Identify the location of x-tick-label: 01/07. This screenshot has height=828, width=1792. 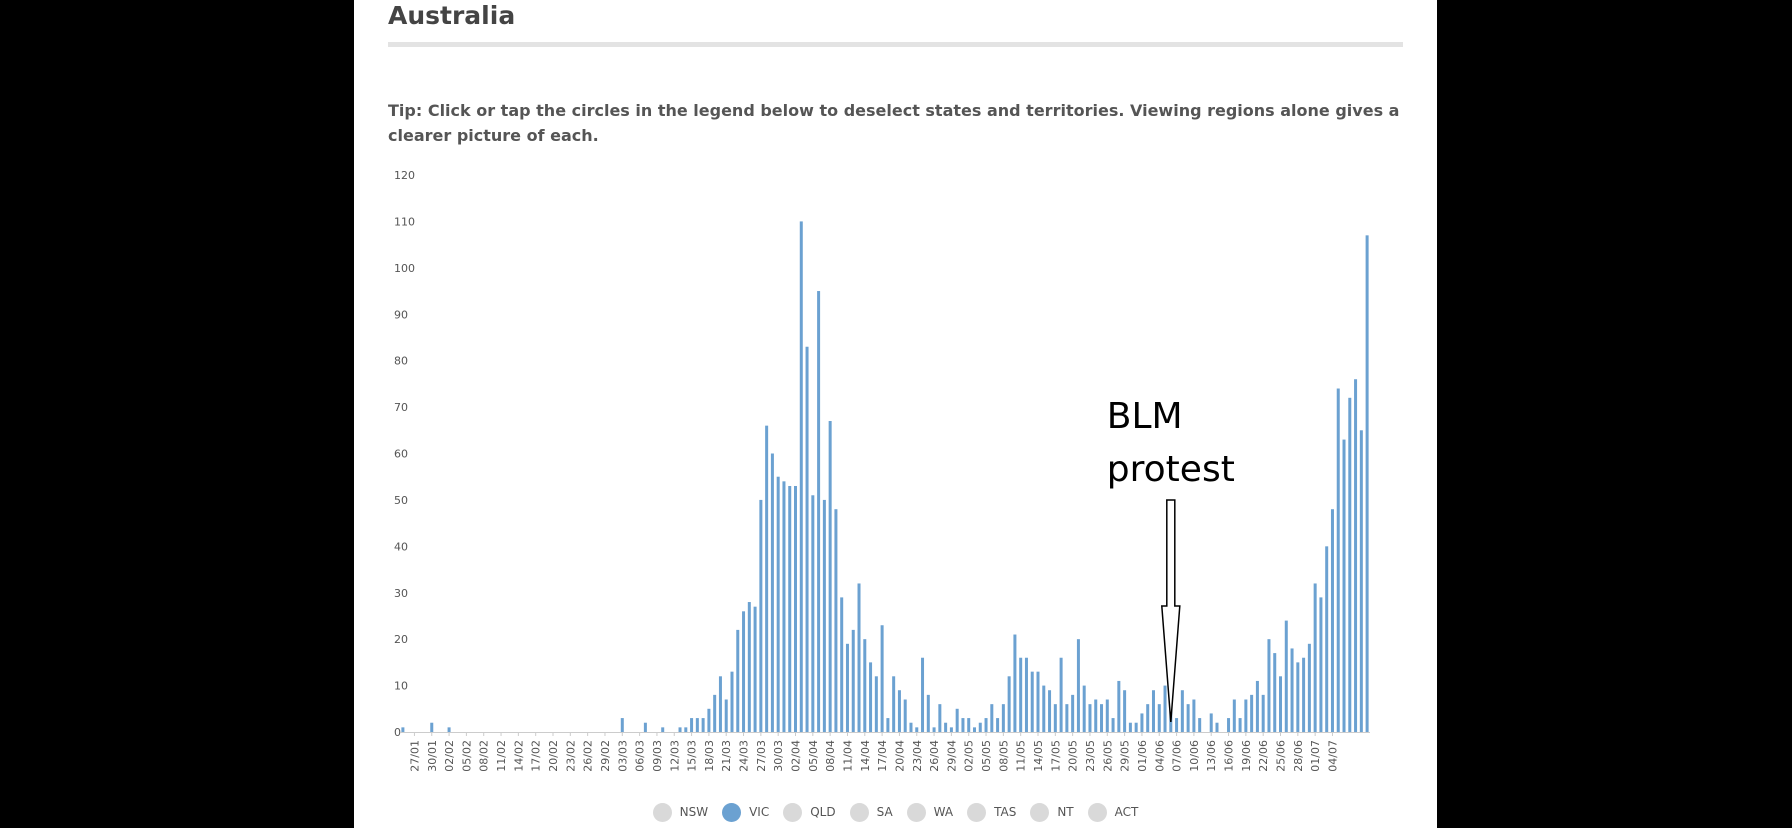
(1315, 756).